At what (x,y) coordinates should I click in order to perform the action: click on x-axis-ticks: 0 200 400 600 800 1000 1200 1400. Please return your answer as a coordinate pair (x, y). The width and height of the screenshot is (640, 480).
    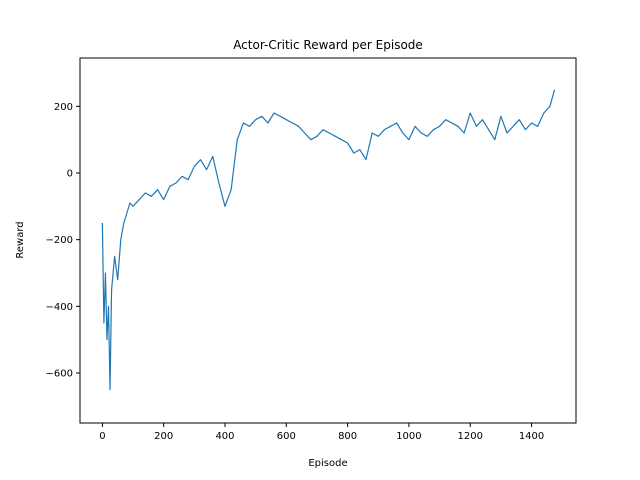
    Looking at the image, I should click on (321, 432).